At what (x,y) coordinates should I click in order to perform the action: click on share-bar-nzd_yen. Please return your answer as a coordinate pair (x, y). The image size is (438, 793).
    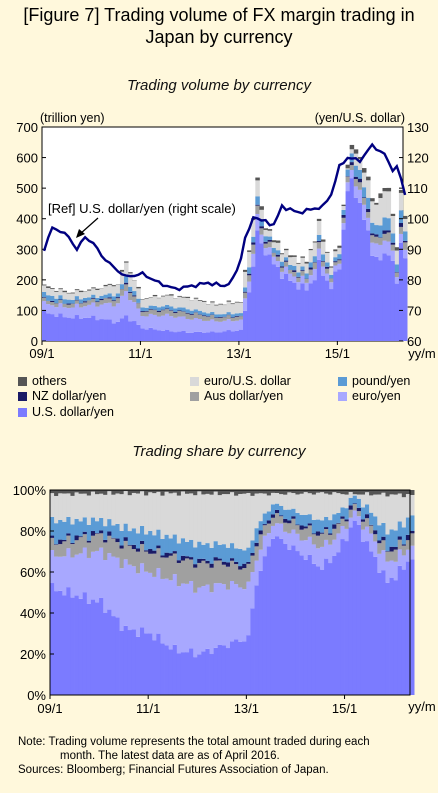
    Looking at the image, I should click on (342, 517).